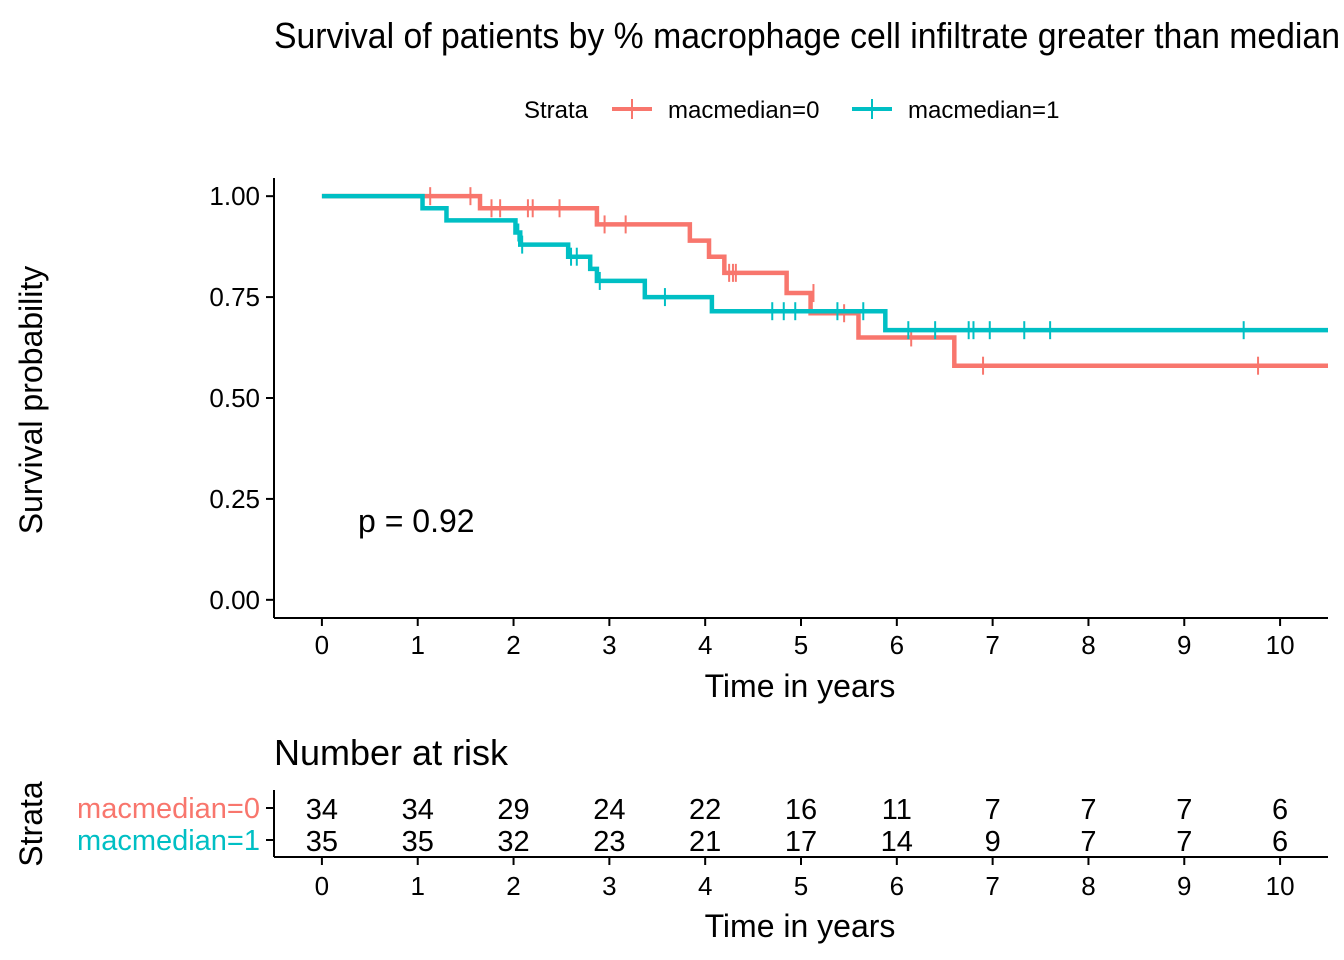  Describe the element at coordinates (897, 886) in the screenshot. I see `risk-x-tick-label-6: 6` at that location.